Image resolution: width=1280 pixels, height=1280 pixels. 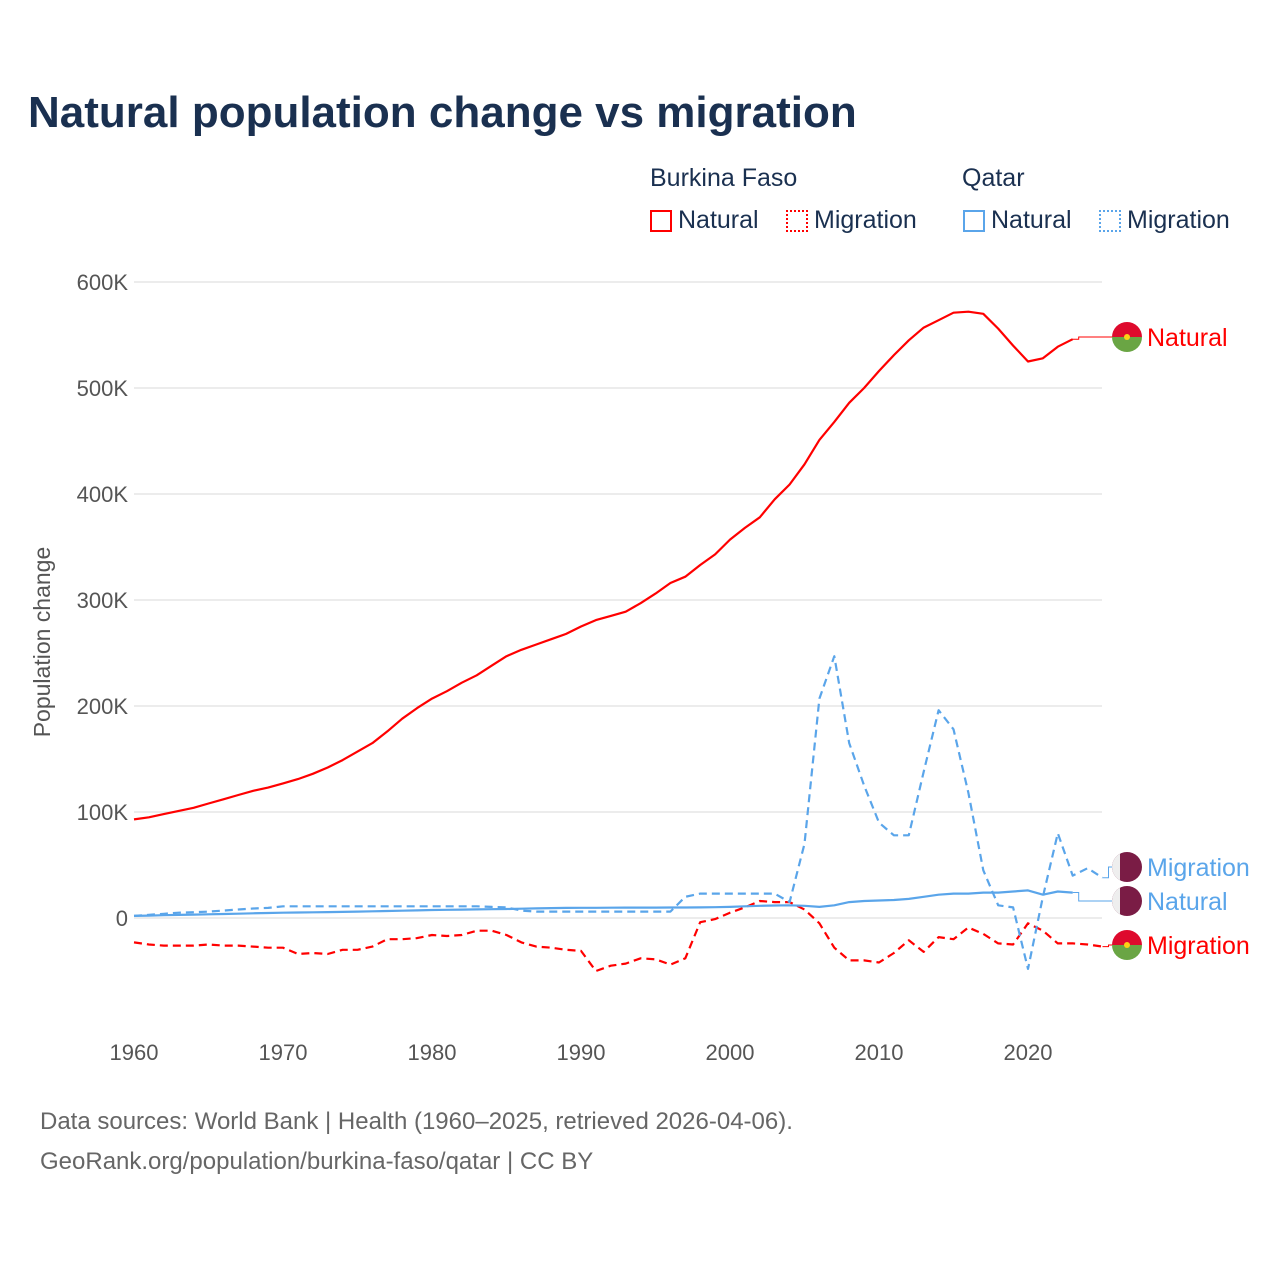 What do you see at coordinates (993, 178) in the screenshot?
I see `legend-group-qatar: Qatar` at bounding box center [993, 178].